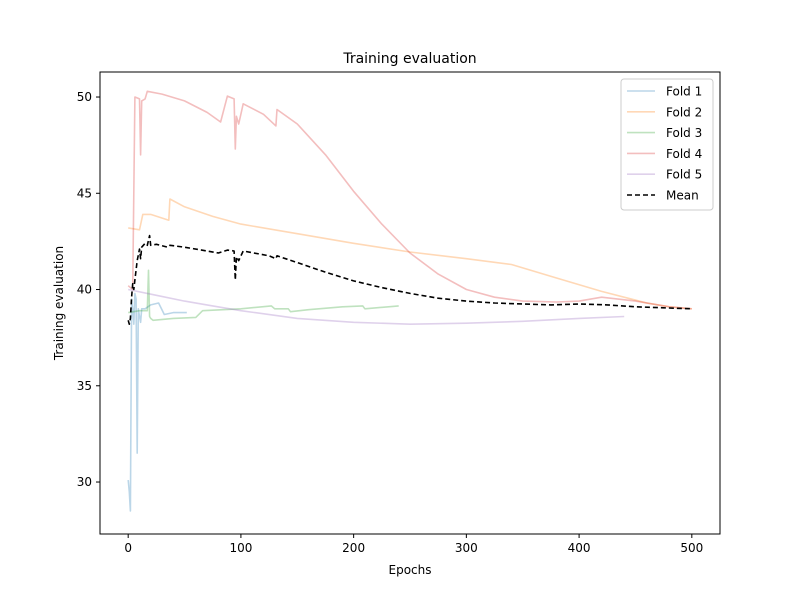  I want to click on legend: Fold 1 Fold 2 Fold 3 Fold 4 Fold 5 Mean, so click(667, 144).